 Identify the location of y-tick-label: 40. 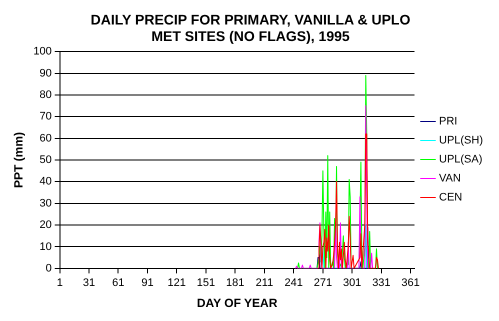
(46, 182).